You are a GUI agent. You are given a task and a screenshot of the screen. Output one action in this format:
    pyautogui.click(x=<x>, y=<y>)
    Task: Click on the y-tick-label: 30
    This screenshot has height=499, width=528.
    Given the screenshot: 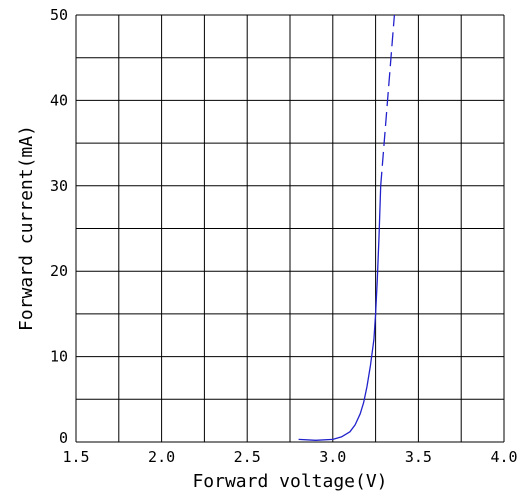 What is the action you would take?
    pyautogui.click(x=59, y=186)
    